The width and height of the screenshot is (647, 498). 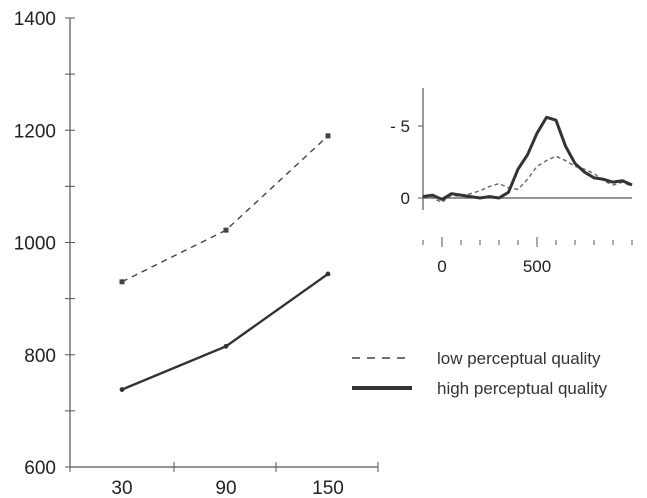 I want to click on y-tick-label: 1200, so click(x=35, y=131).